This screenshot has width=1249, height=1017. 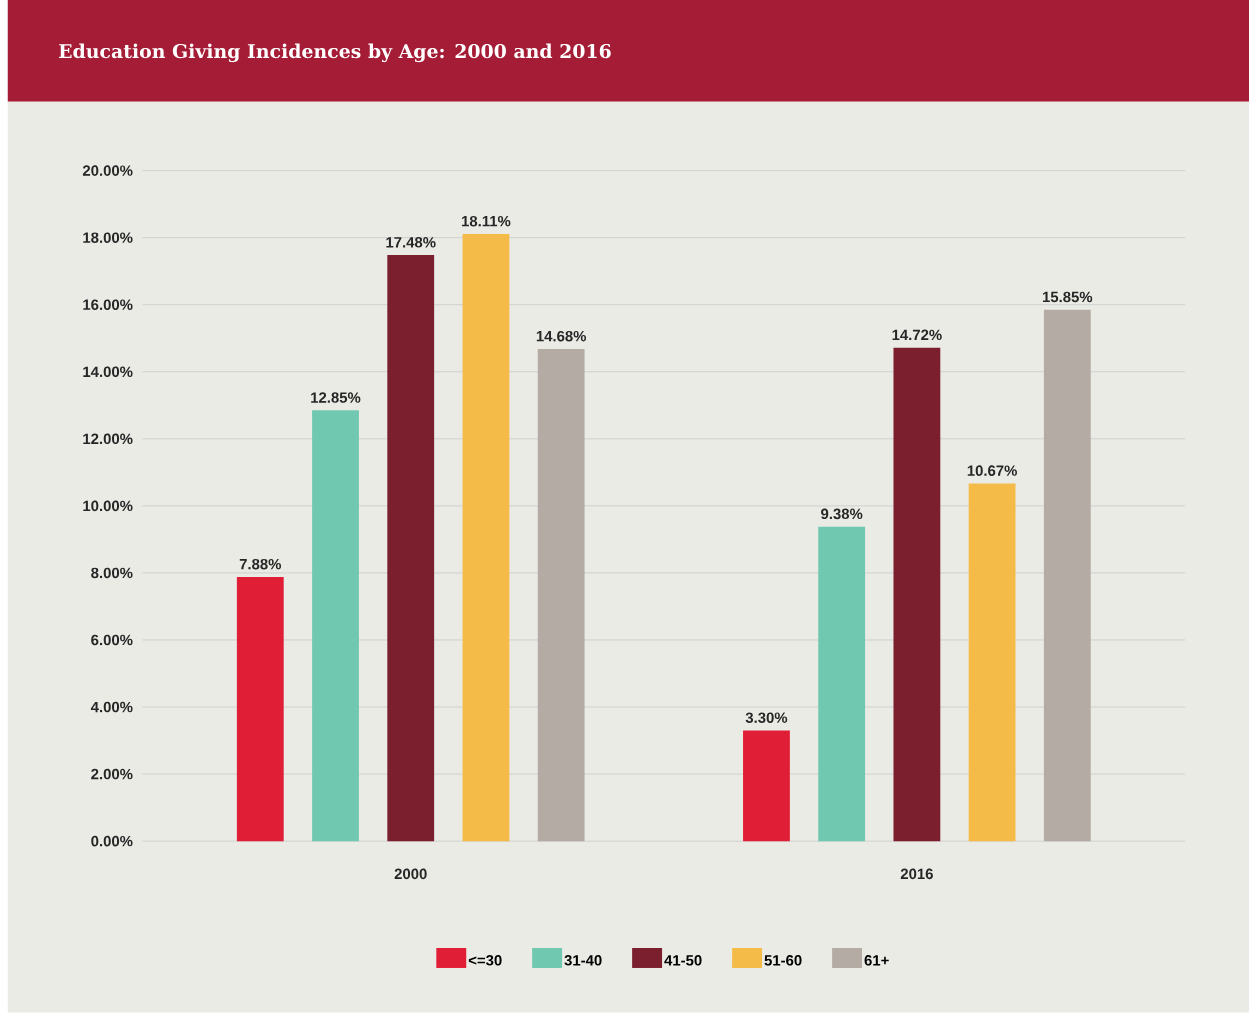 What do you see at coordinates (411, 242) in the screenshot?
I see `data-label: 17.48%` at bounding box center [411, 242].